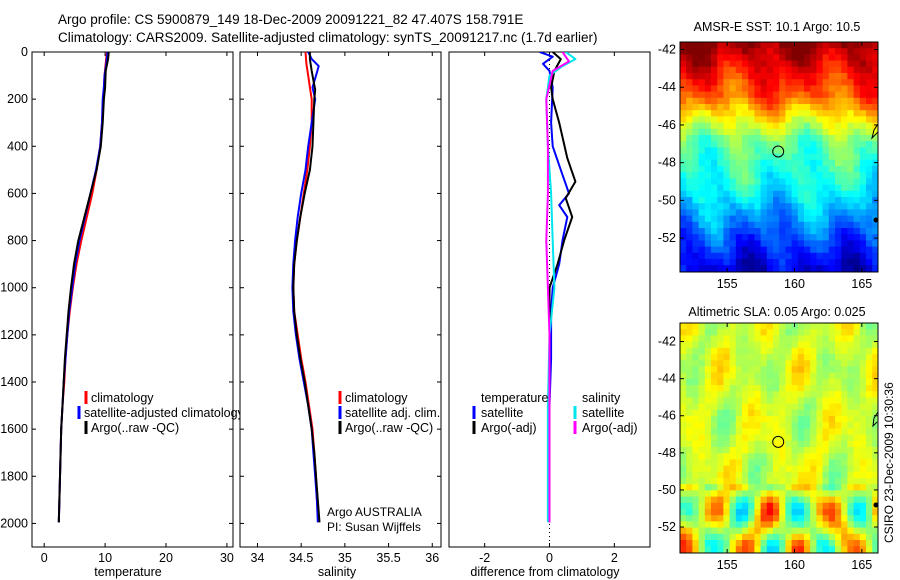 The image size is (900, 580). Describe the element at coordinates (768, 434) in the screenshot. I see `sla-map-y-ticks: -42-44-46-48-50-52` at that location.